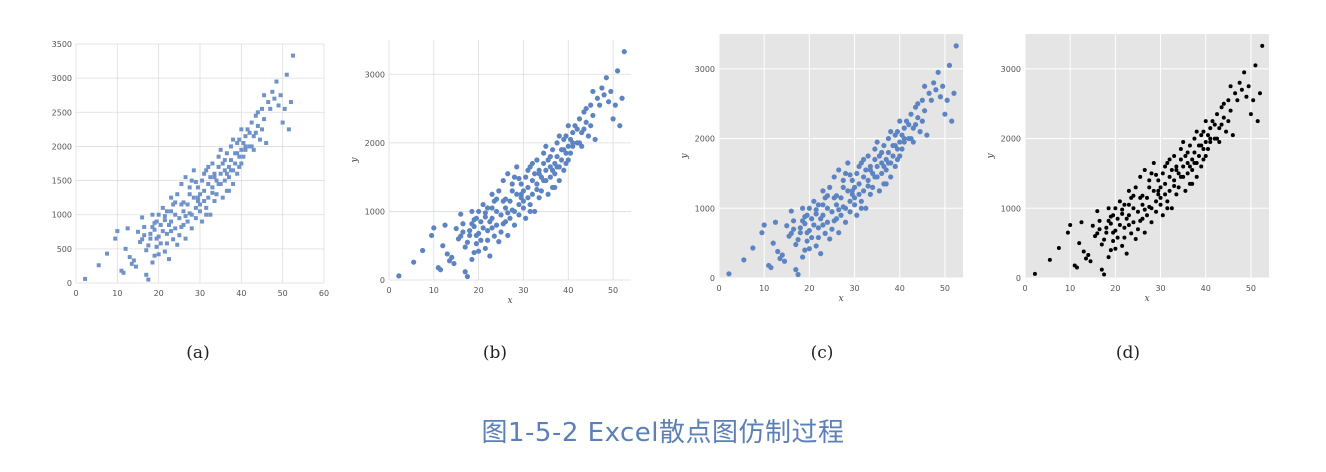  What do you see at coordinates (375, 74) in the screenshot?
I see `y-tick-label: 3000` at bounding box center [375, 74].